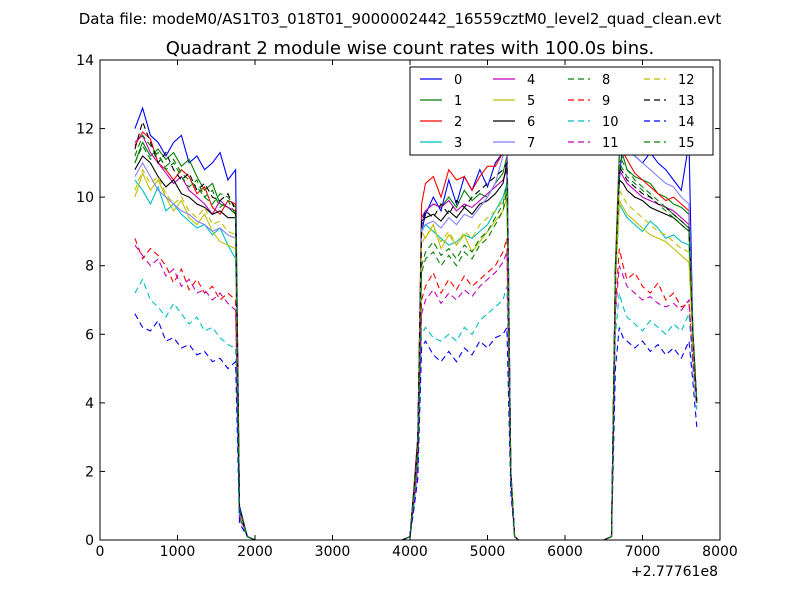 The image size is (800, 600). What do you see at coordinates (610, 143) in the screenshot?
I see `legend-label-11: 11` at bounding box center [610, 143].